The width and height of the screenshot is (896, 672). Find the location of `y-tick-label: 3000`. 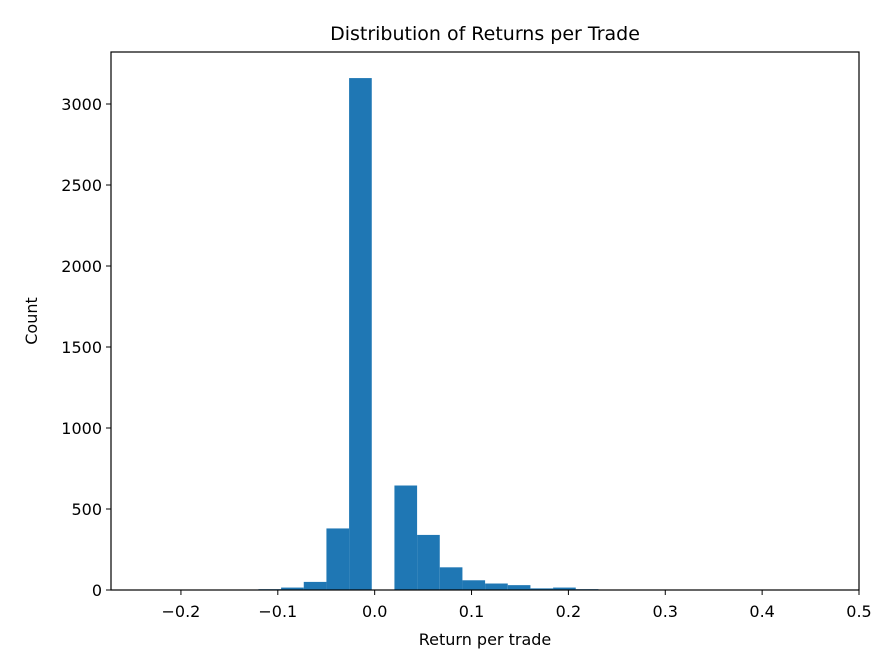

y-tick-label: 3000 is located at coordinates (81, 104).